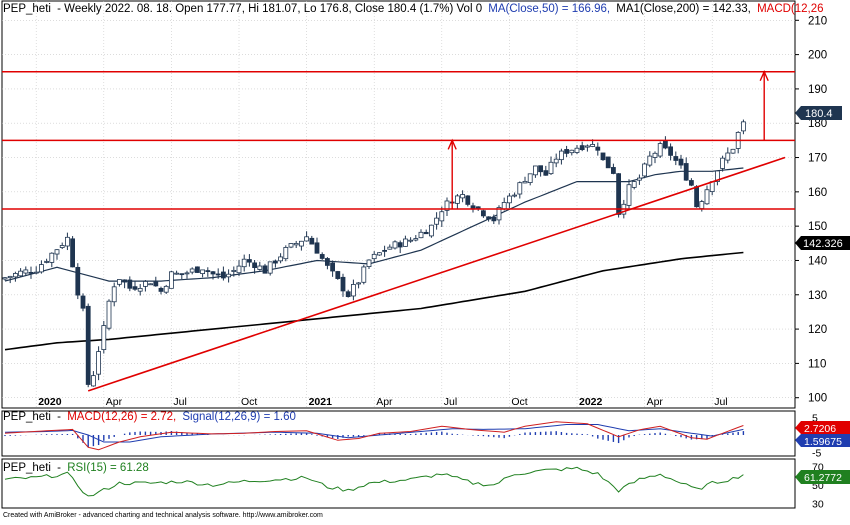 Image resolution: width=850 pixels, height=525 pixels. I want to click on rsi-line, so click(374, 481).